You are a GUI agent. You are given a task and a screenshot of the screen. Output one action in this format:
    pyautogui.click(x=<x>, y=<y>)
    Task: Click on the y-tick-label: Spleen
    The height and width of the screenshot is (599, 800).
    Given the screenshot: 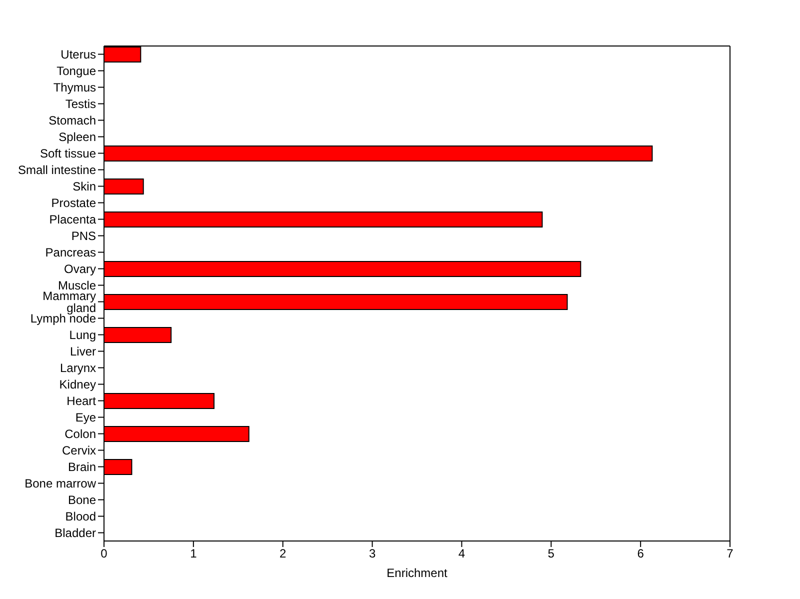 What is the action you would take?
    pyautogui.click(x=77, y=137)
    